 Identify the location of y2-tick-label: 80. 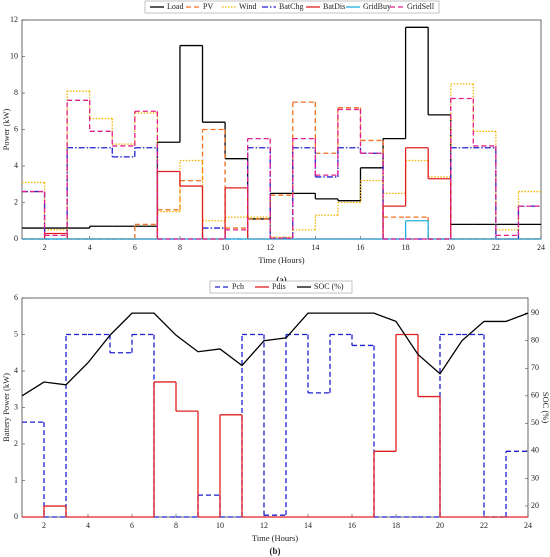
(535, 340).